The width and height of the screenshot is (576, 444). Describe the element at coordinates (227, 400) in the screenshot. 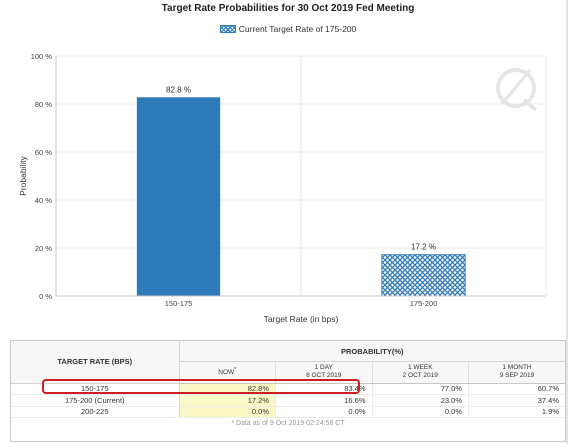

I see `probability-cell: 17.2%` at that location.